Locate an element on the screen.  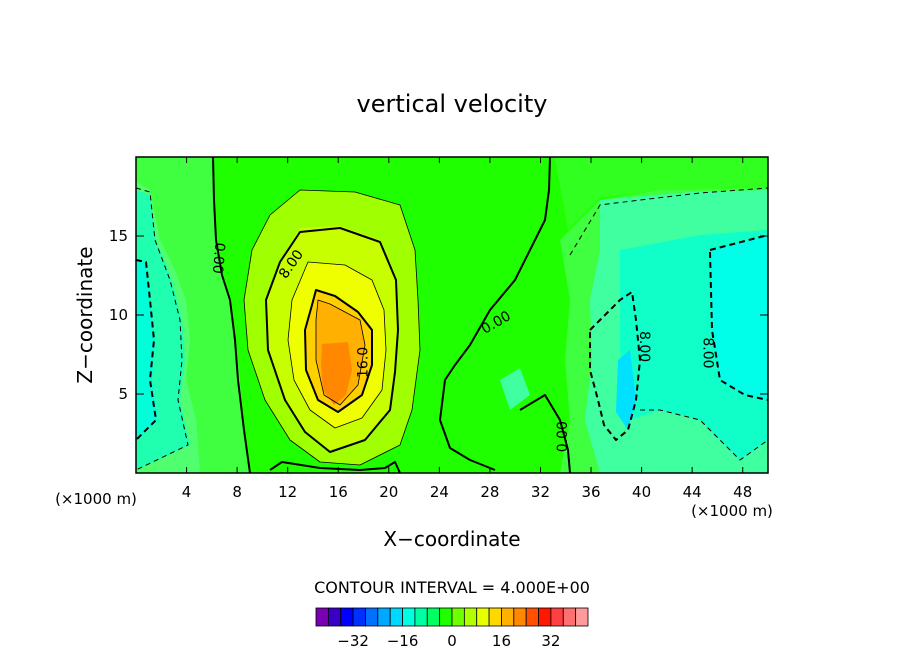
contour-zero-around-updraft is located at coordinates (335, 467).